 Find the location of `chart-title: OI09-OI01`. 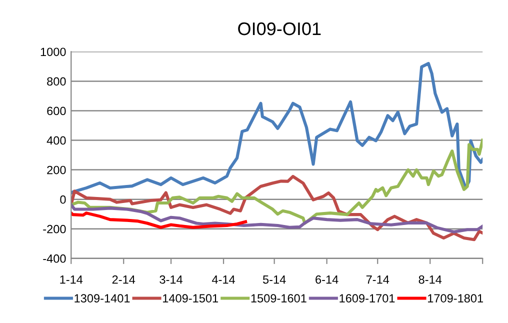

chart-title: OI09-OI01 is located at coordinates (279, 29).